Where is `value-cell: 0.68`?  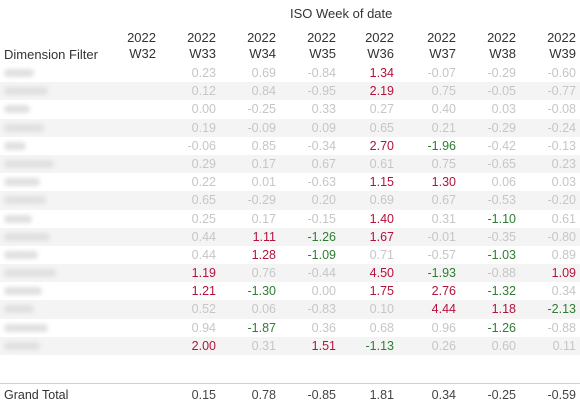
value-cell: 0.68 is located at coordinates (381, 327).